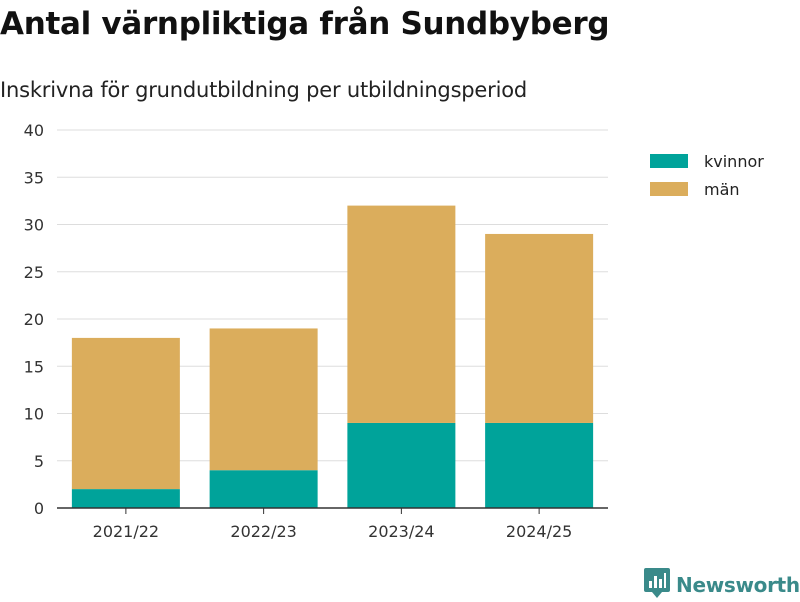  What do you see at coordinates (34, 366) in the screenshot?
I see `y-tick-label: 15` at bounding box center [34, 366].